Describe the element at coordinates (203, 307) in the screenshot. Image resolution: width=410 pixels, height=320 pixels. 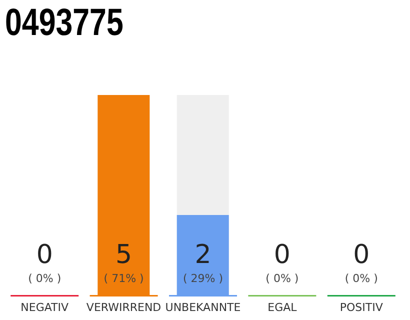
I see `x-tick-label: UNBEKANNTE` at that location.